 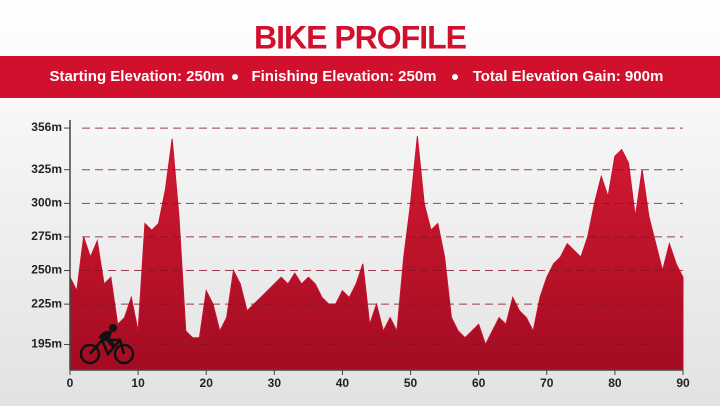 What do you see at coordinates (207, 383) in the screenshot?
I see `x-tick-label: 20` at bounding box center [207, 383].